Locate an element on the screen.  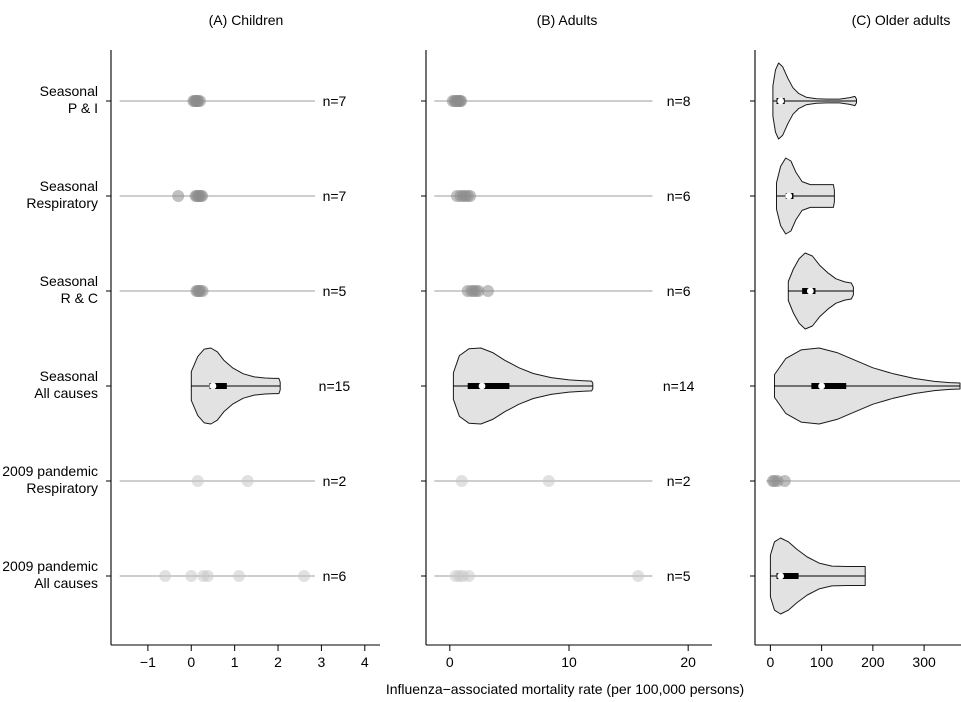
row-pa-panel-1: n=6 is located at coordinates (233, 576).